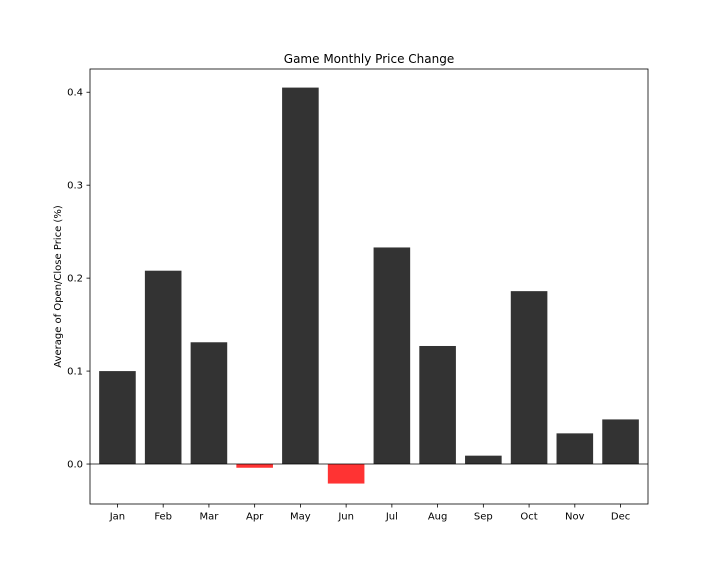 The image size is (720, 576). Describe the element at coordinates (75, 279) in the screenshot. I see `y-tick-label: 0.2` at that location.